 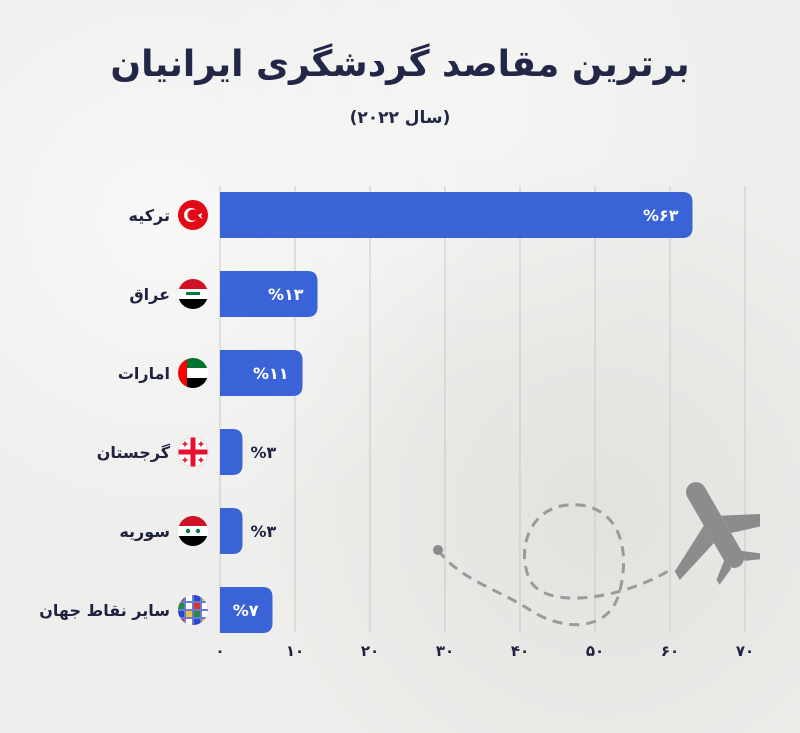 I want to click on airplane-icon, so click(x=717, y=533).